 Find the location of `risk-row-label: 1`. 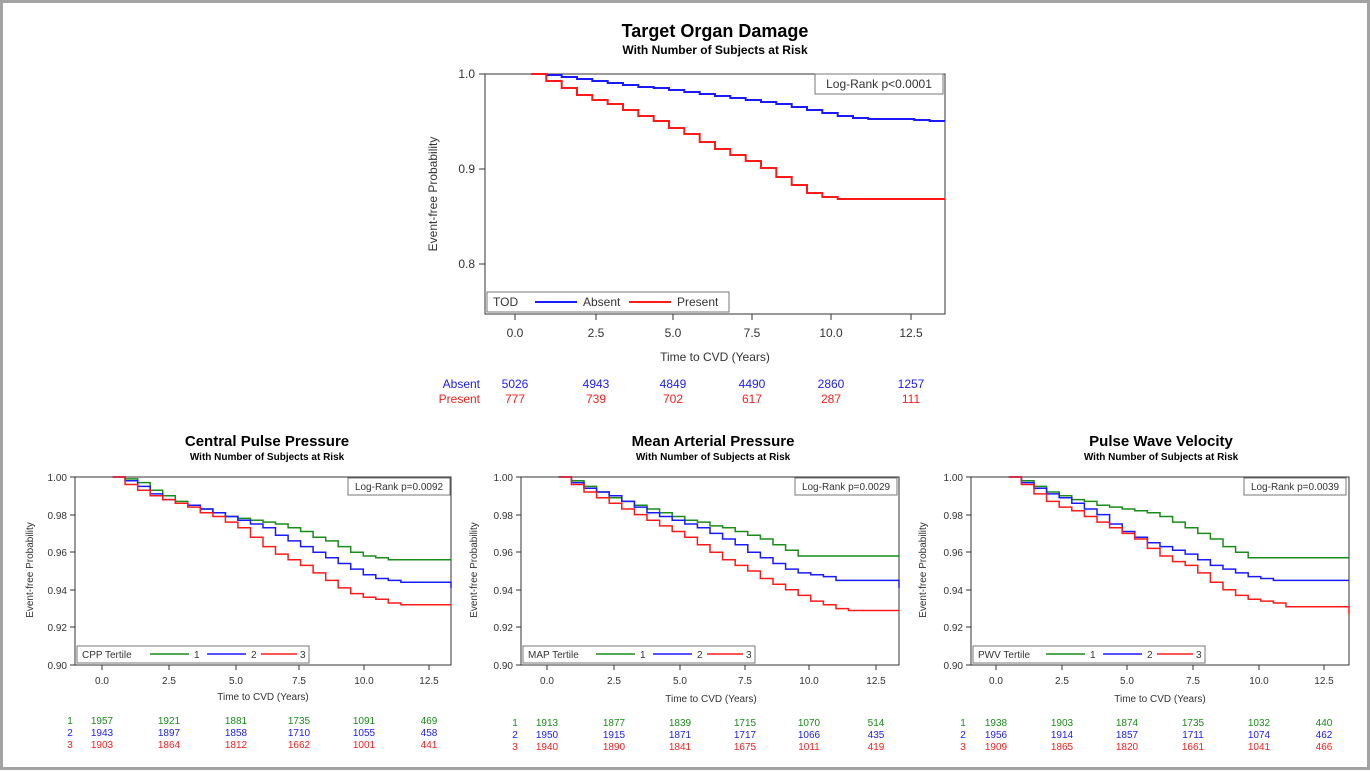

risk-row-label: 1 is located at coordinates (515, 723).